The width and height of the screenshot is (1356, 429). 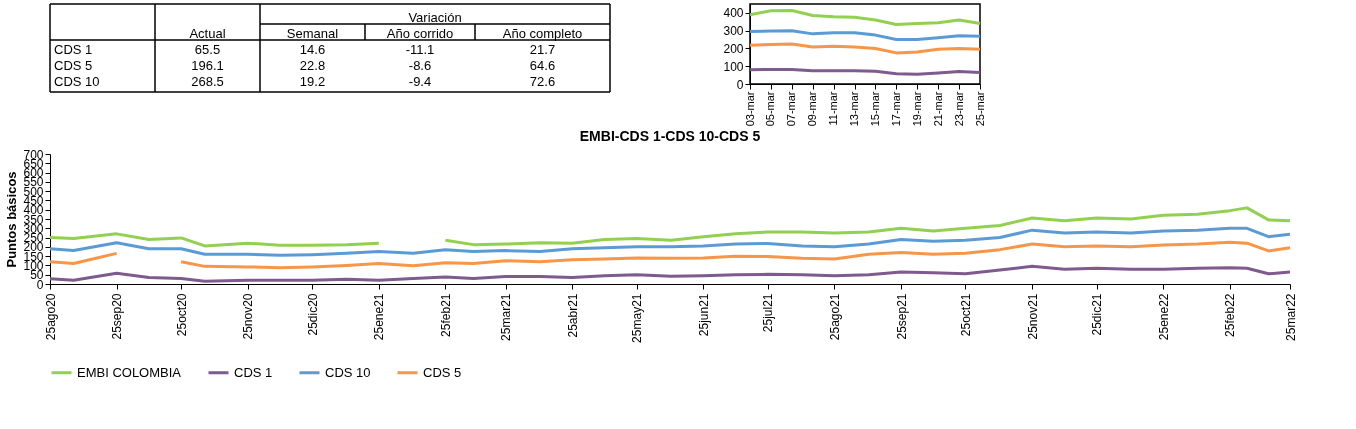 I want to click on x-tick-label: 11-mar, so click(x=833, y=108).